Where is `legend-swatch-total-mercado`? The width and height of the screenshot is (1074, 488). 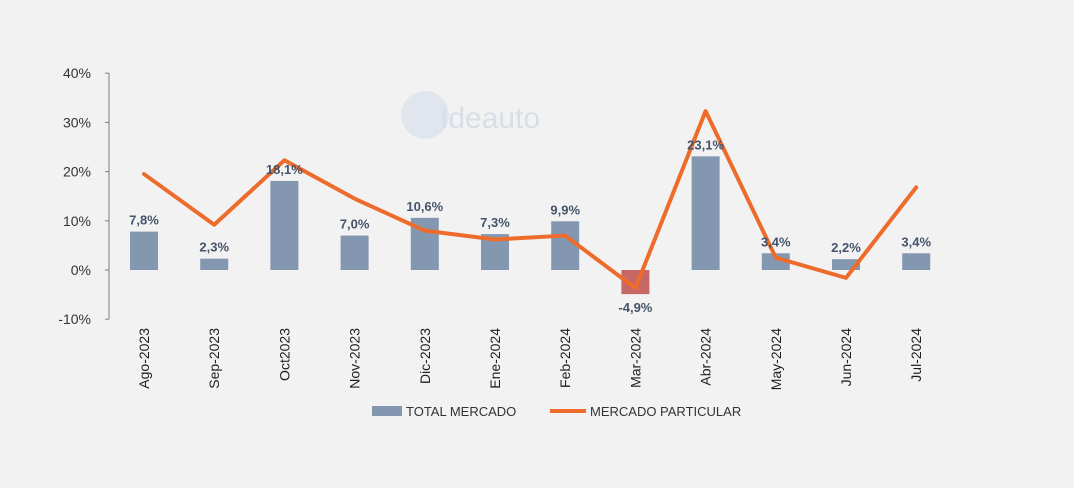
legend-swatch-total-mercado is located at coordinates (387, 411).